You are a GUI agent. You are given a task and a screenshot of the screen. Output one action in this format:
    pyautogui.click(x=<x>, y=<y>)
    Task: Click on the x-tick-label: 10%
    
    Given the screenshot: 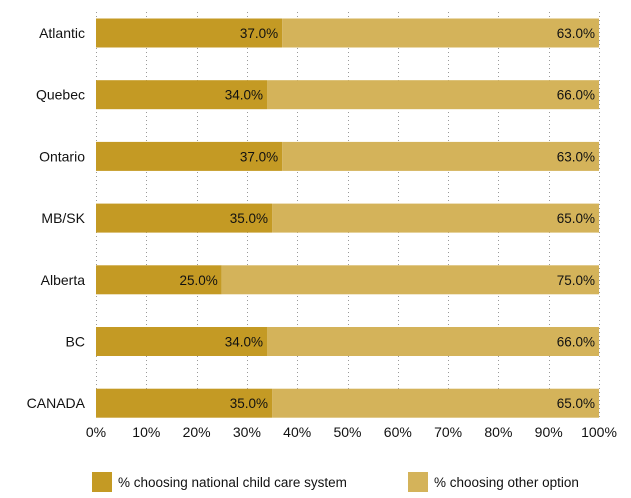 What is the action you would take?
    pyautogui.click(x=146, y=432)
    